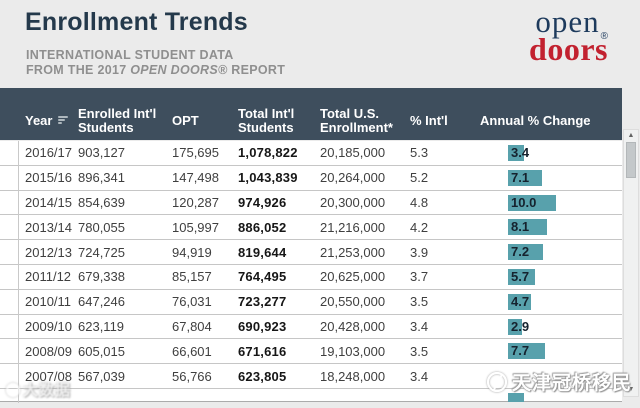 This screenshot has height=408, width=640. I want to click on cell-opt: 76,031, so click(192, 302).